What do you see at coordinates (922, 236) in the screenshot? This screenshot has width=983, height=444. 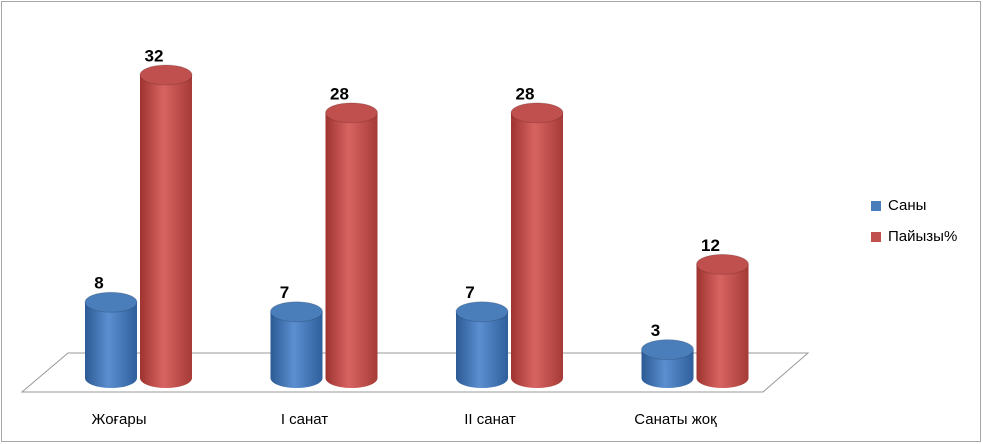 I see `legend-label: Пайызы%` at bounding box center [922, 236].